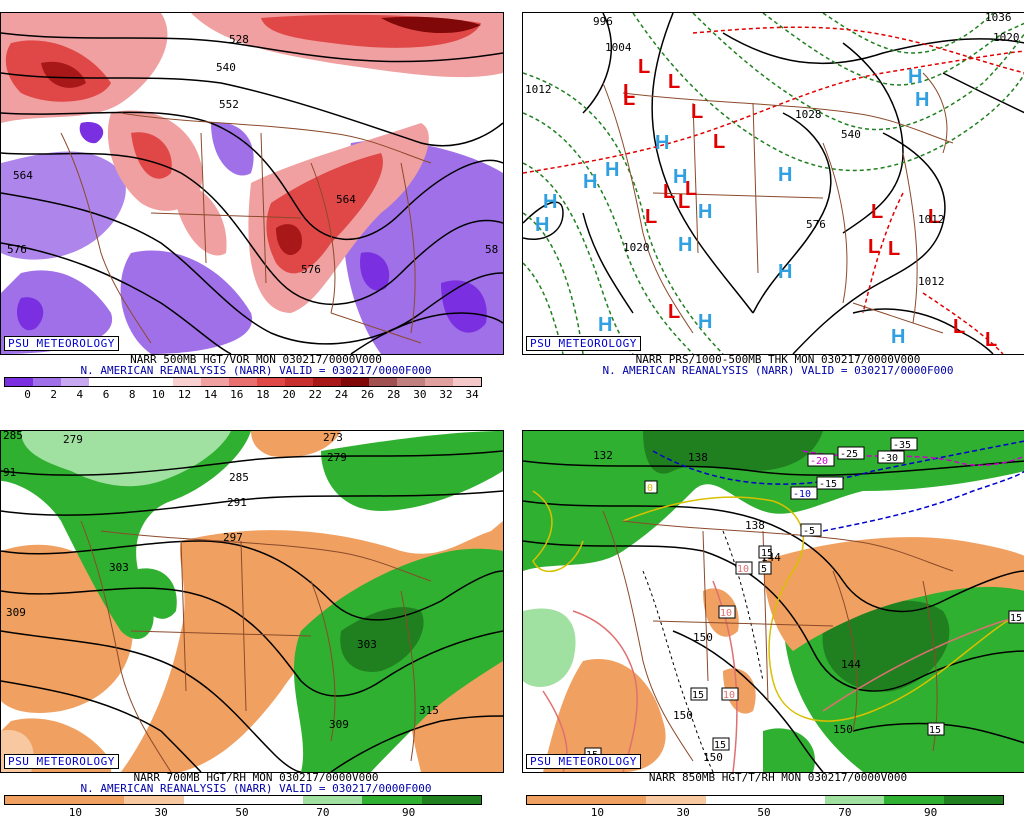  Describe the element at coordinates (239, 39) in the screenshot. I see `contour-label: 528` at that location.